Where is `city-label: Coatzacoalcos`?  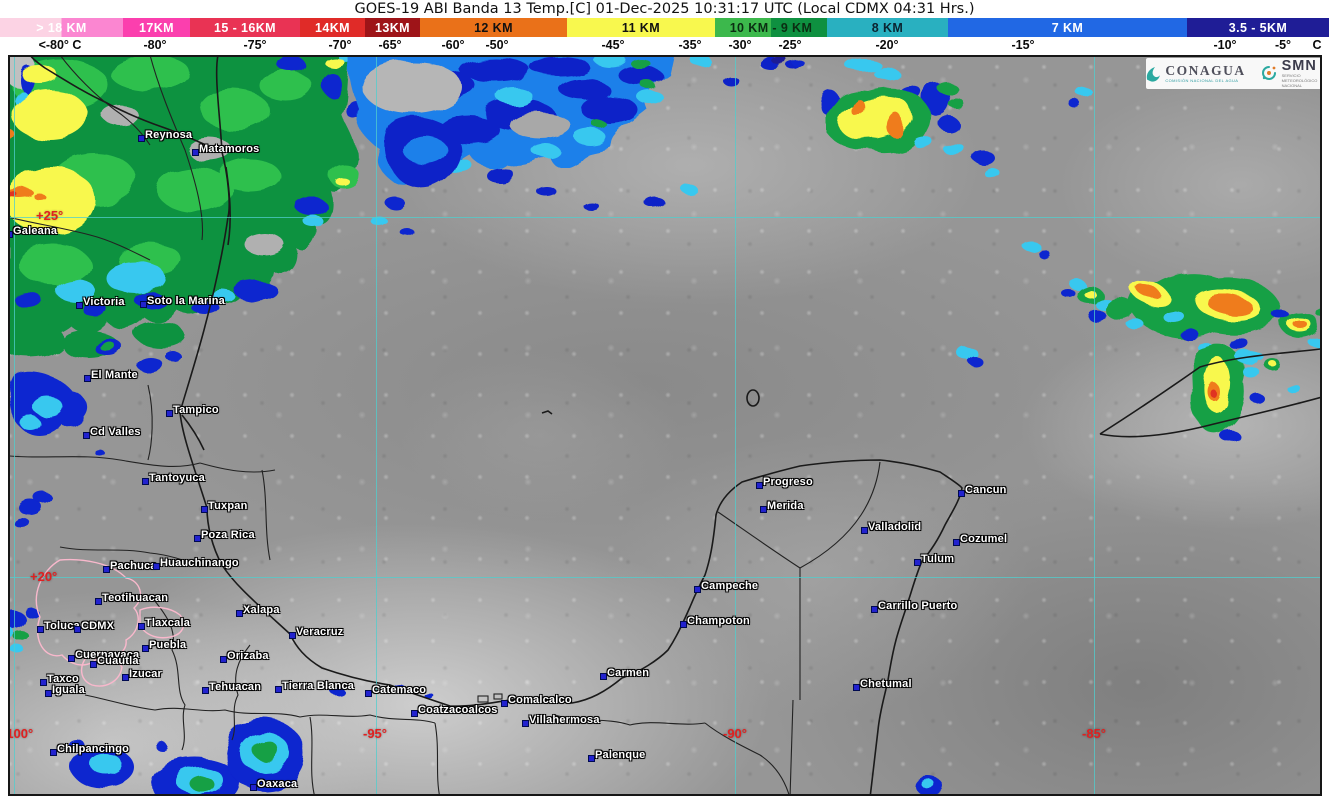
city-label: Coatzacoalcos is located at coordinates (458, 710).